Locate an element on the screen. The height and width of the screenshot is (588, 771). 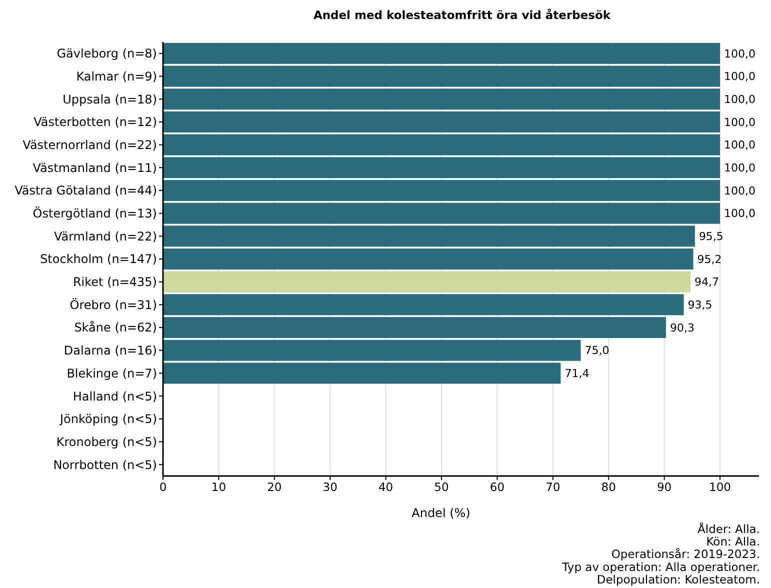
data-label: 94,7 is located at coordinates (706, 282).